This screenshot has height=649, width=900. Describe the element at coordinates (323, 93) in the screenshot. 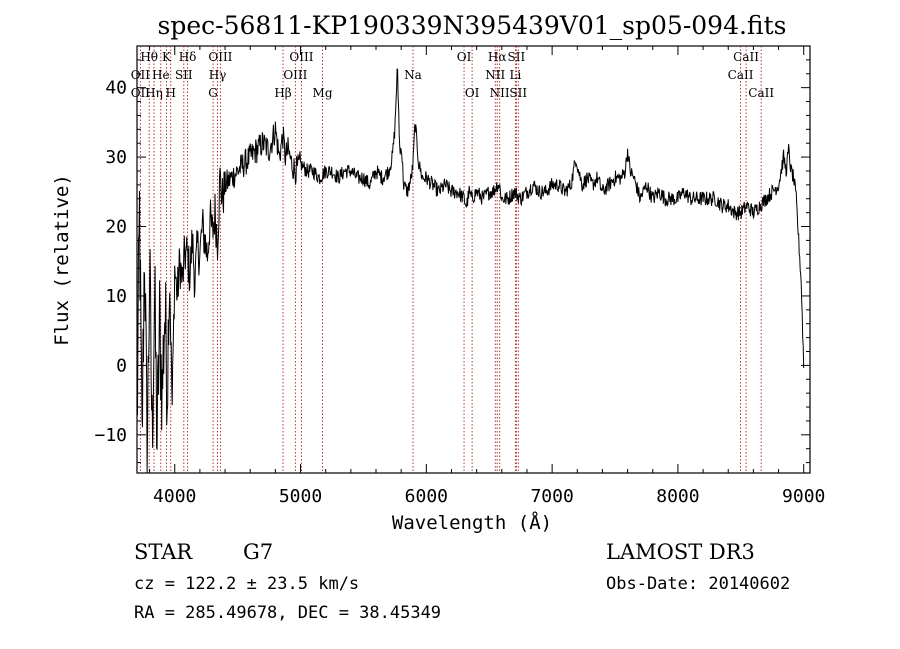

I see `line-label: Mg` at that location.